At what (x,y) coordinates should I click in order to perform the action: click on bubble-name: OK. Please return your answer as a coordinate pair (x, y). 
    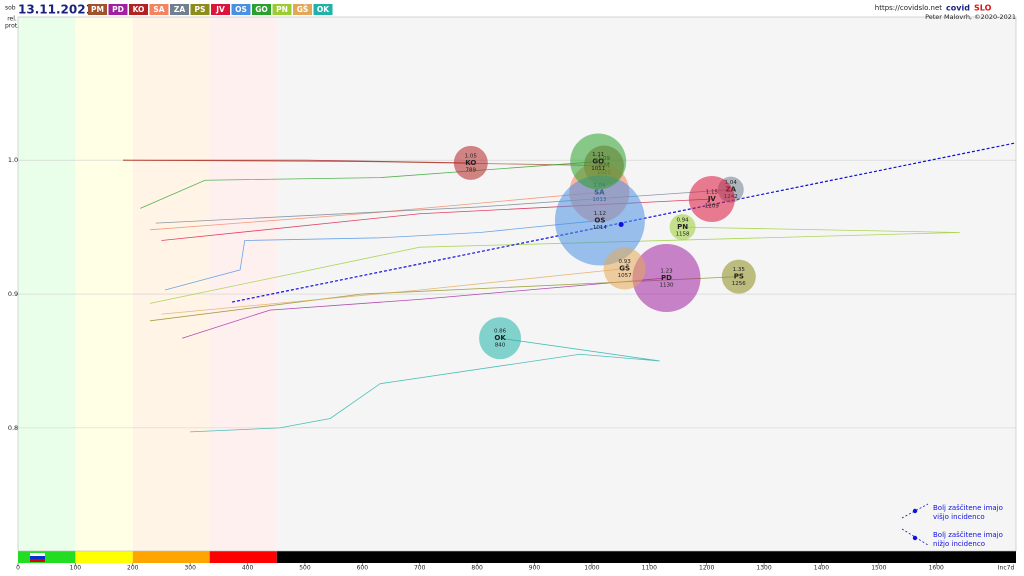
    Looking at the image, I should click on (500, 338).